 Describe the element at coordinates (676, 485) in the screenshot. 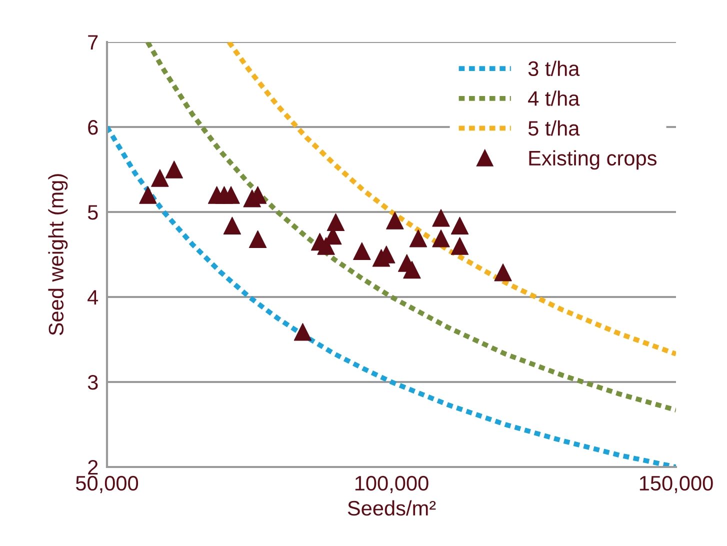

I see `x-tick-label: 150,000` at that location.